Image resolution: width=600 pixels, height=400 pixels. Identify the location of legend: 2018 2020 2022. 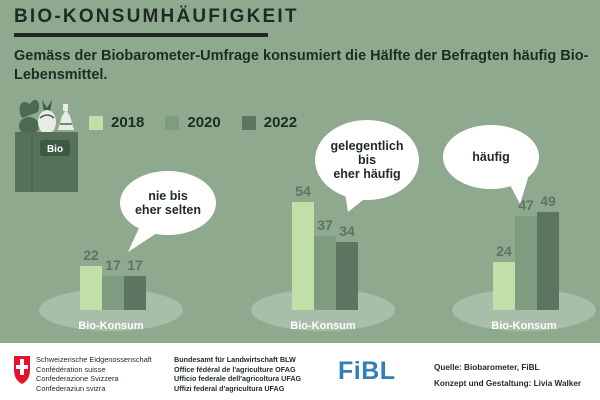
(203, 122).